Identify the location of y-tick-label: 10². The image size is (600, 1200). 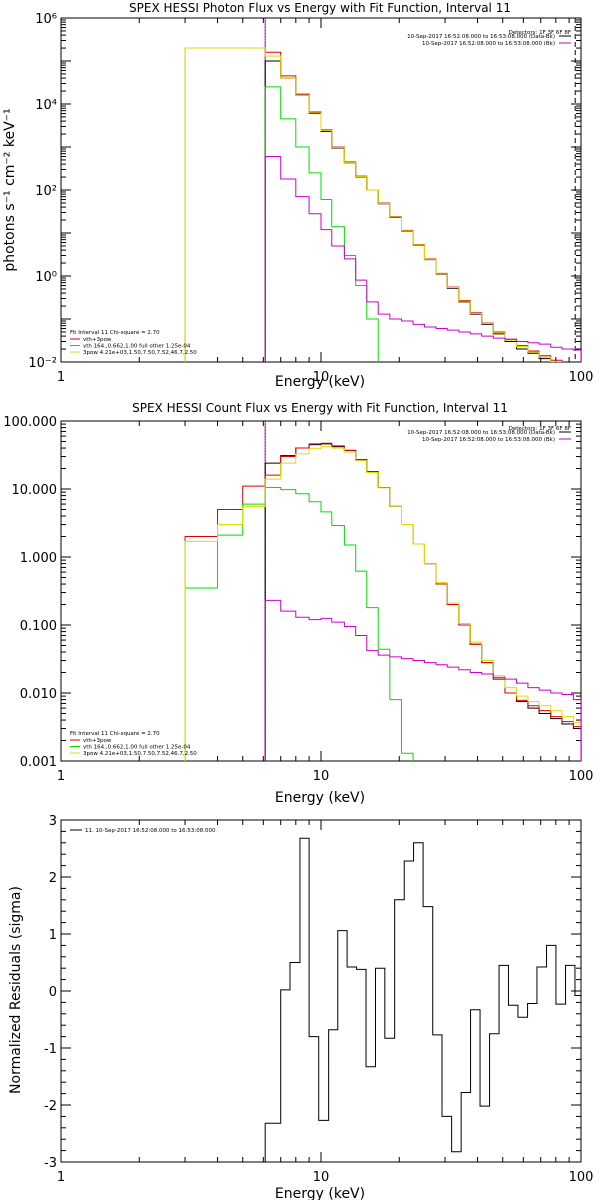
(46, 191).